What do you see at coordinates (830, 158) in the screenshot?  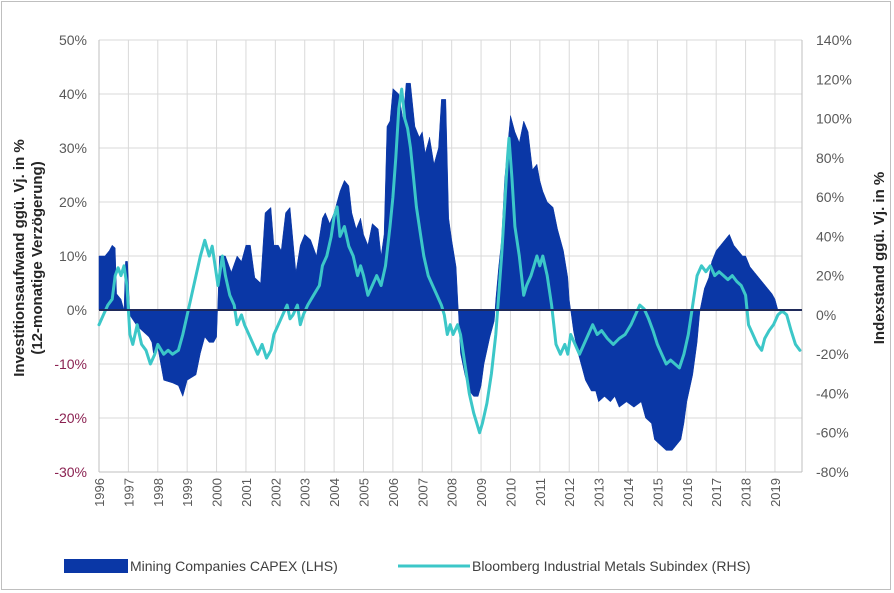 I see `right-tick-label: 80%` at bounding box center [830, 158].